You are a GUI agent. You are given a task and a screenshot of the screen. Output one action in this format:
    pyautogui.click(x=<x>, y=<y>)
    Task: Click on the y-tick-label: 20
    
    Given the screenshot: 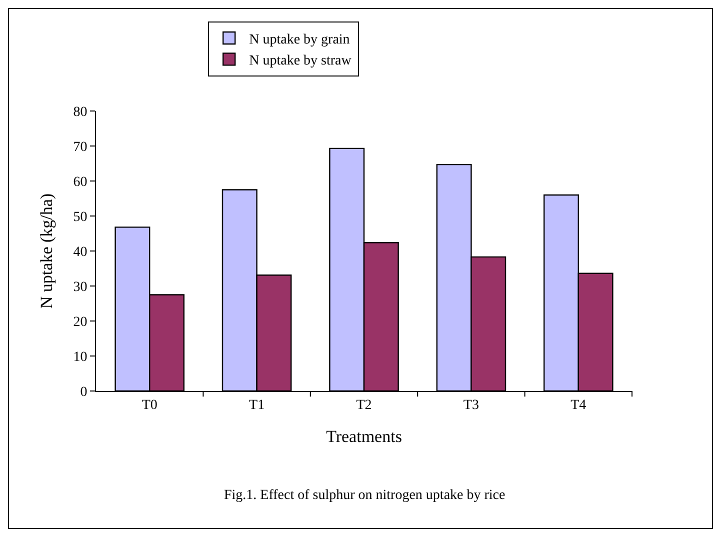 What is the action you would take?
    pyautogui.click(x=80, y=322)
    